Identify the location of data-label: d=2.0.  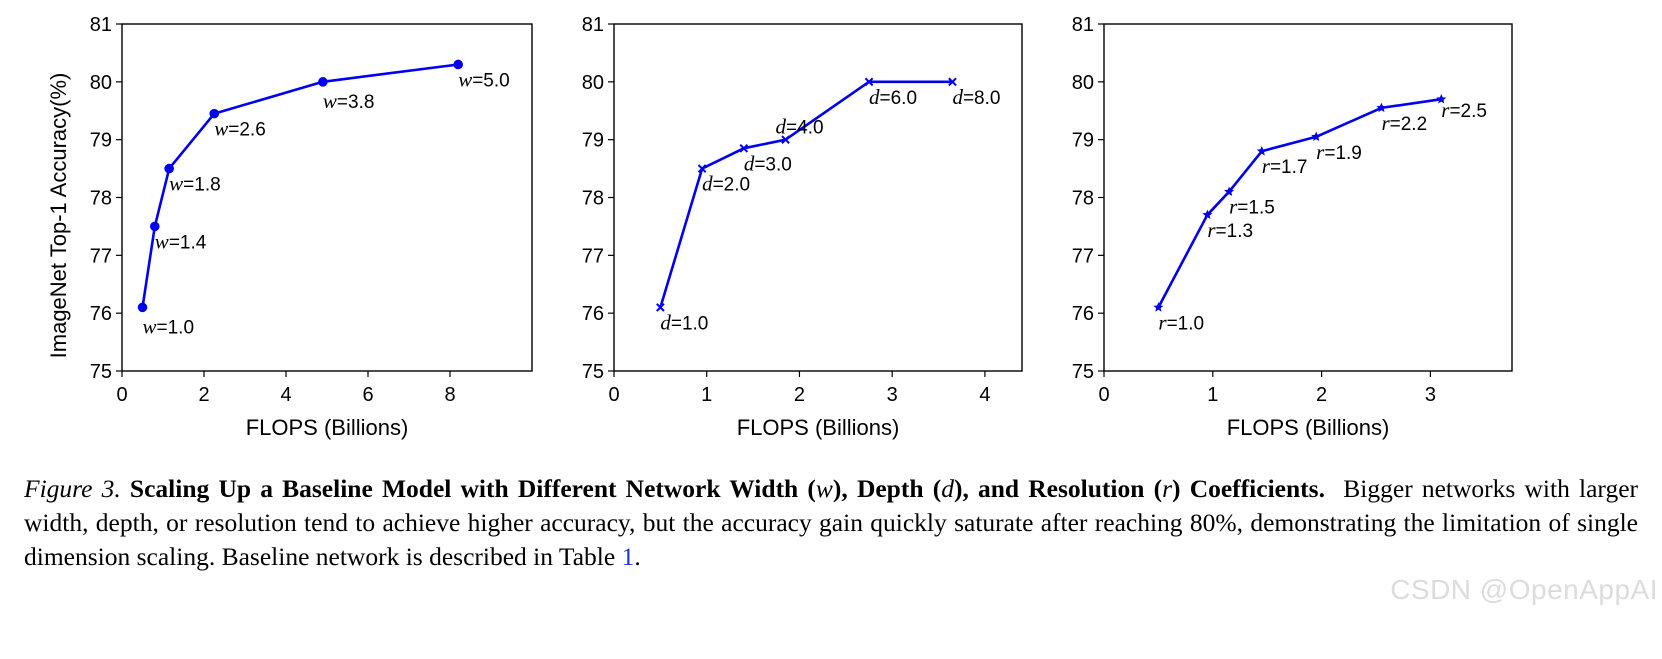
(726, 184).